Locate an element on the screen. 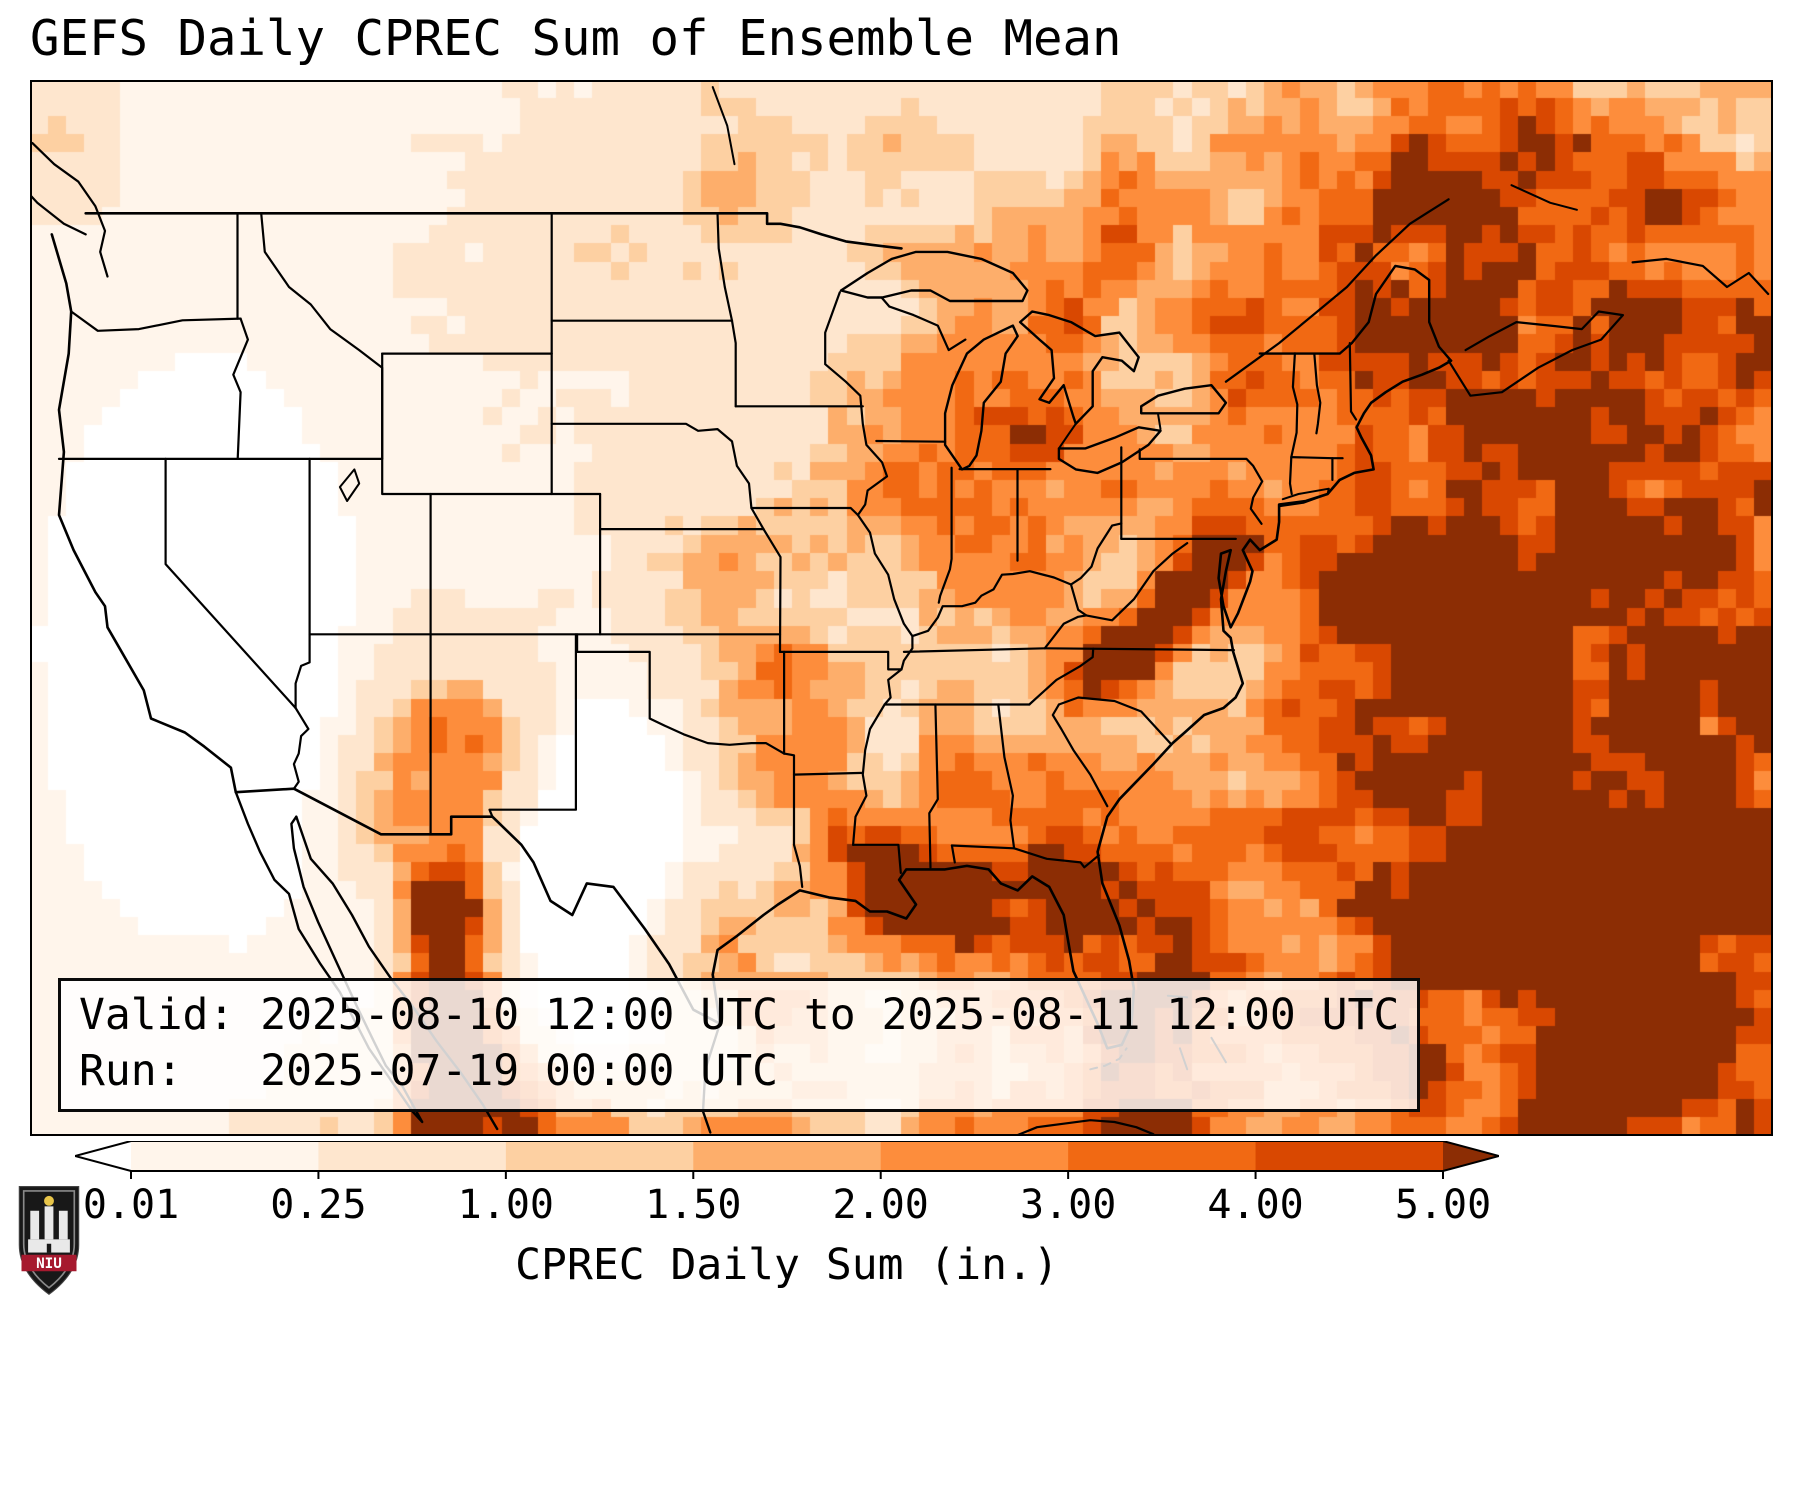 This screenshot has width=1803, height=1500. cuba-north-coast is located at coordinates (1084, 1127).